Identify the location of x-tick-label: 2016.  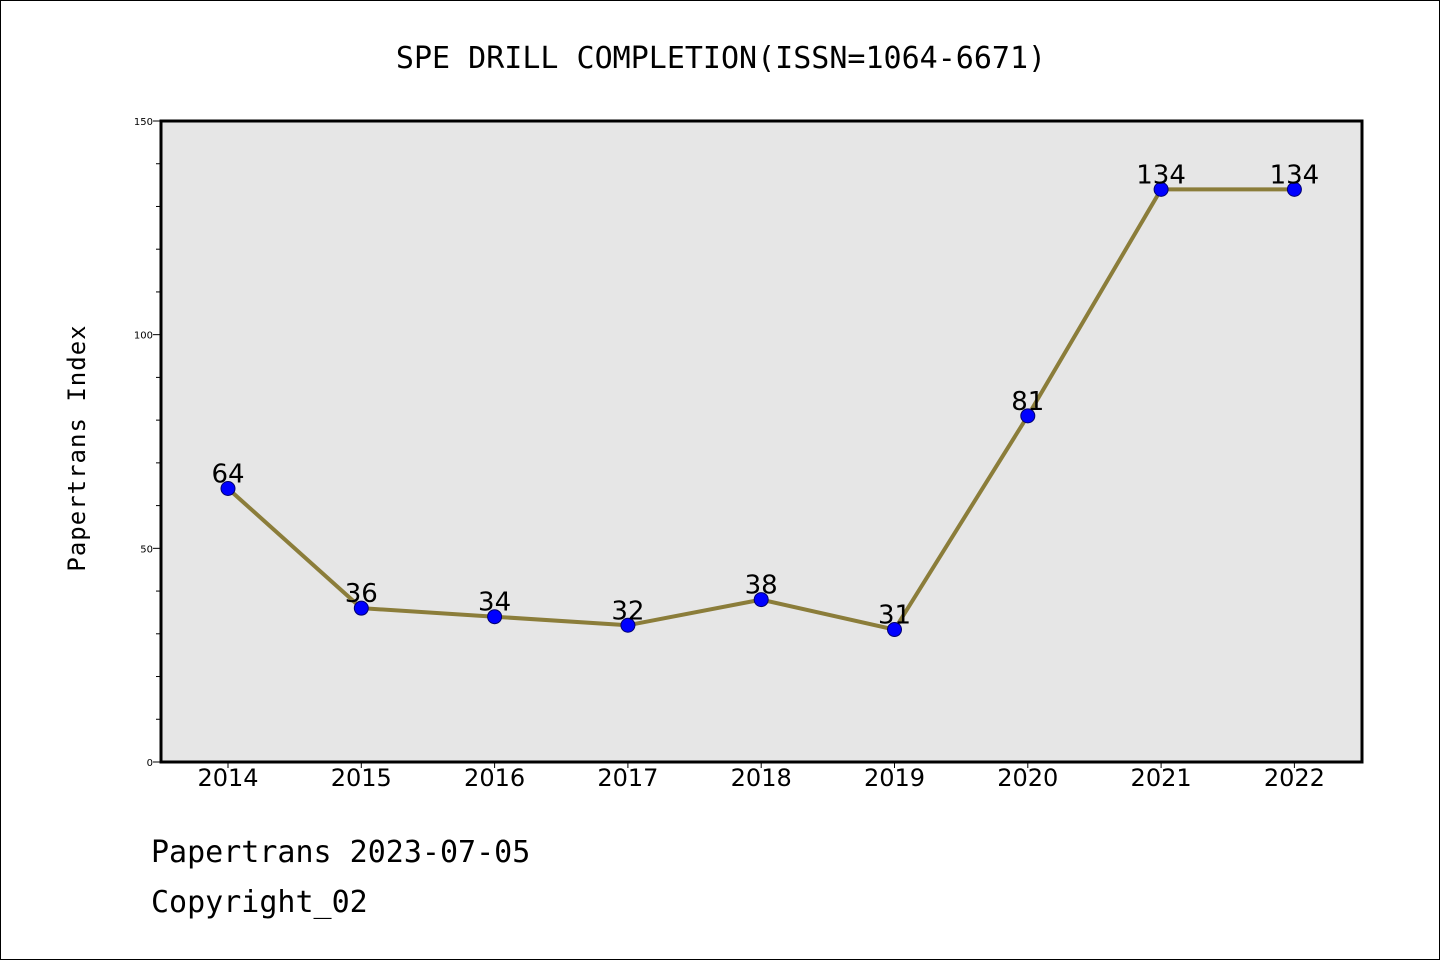
(494, 778).